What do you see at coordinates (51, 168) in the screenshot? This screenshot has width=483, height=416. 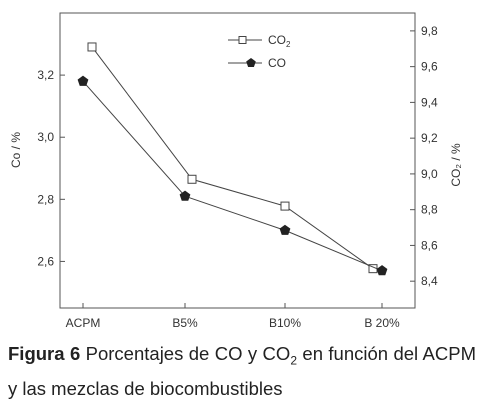 I see `left-axis-ticks: 2,6 2,8 3,0 3,2` at bounding box center [51, 168].